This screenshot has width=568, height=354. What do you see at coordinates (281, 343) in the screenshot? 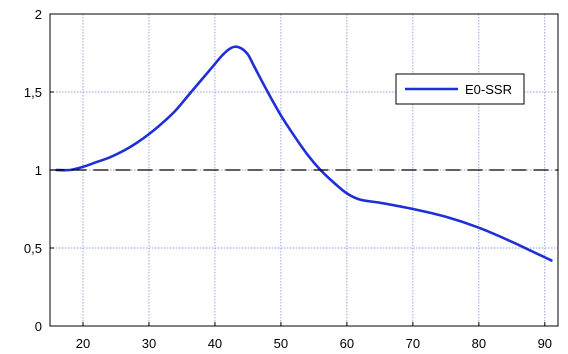
I see `x-tick-label: 50` at bounding box center [281, 343].